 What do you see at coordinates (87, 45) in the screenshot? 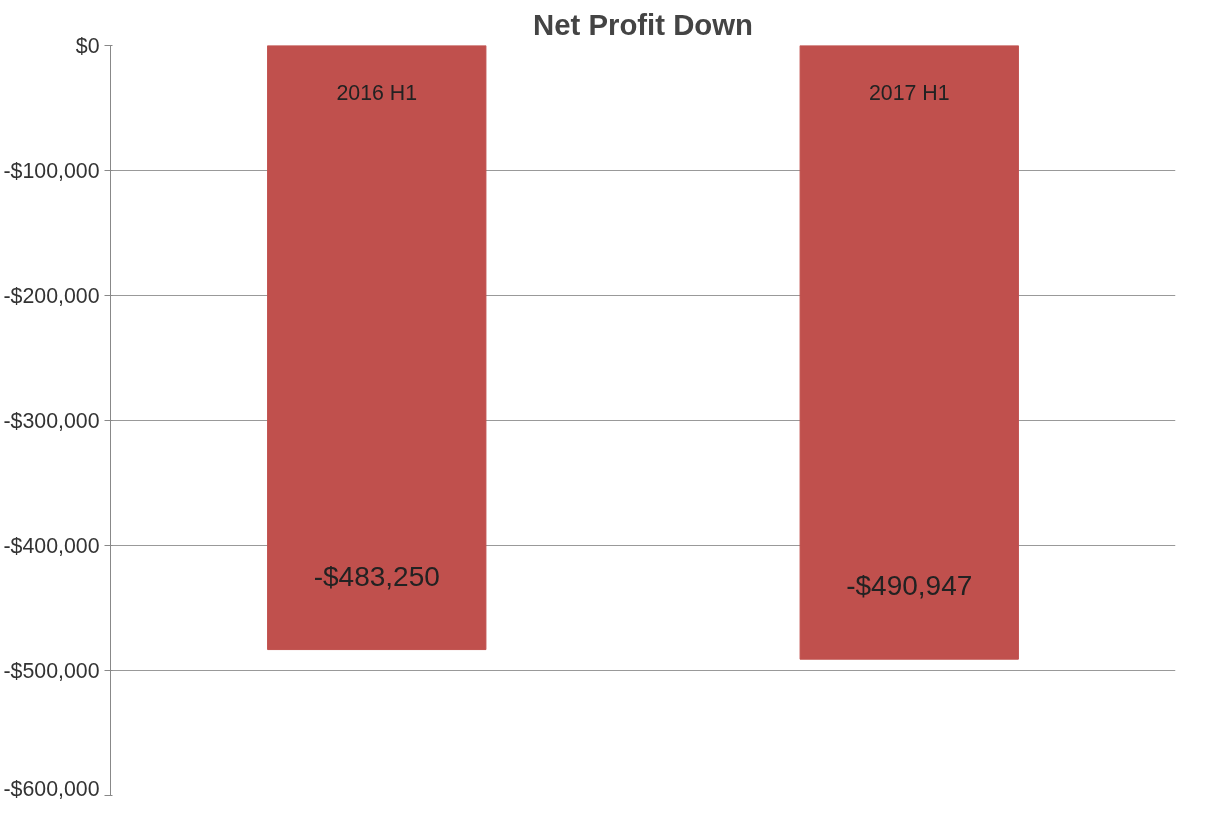
I see `y-tick-label: $0` at bounding box center [87, 45].